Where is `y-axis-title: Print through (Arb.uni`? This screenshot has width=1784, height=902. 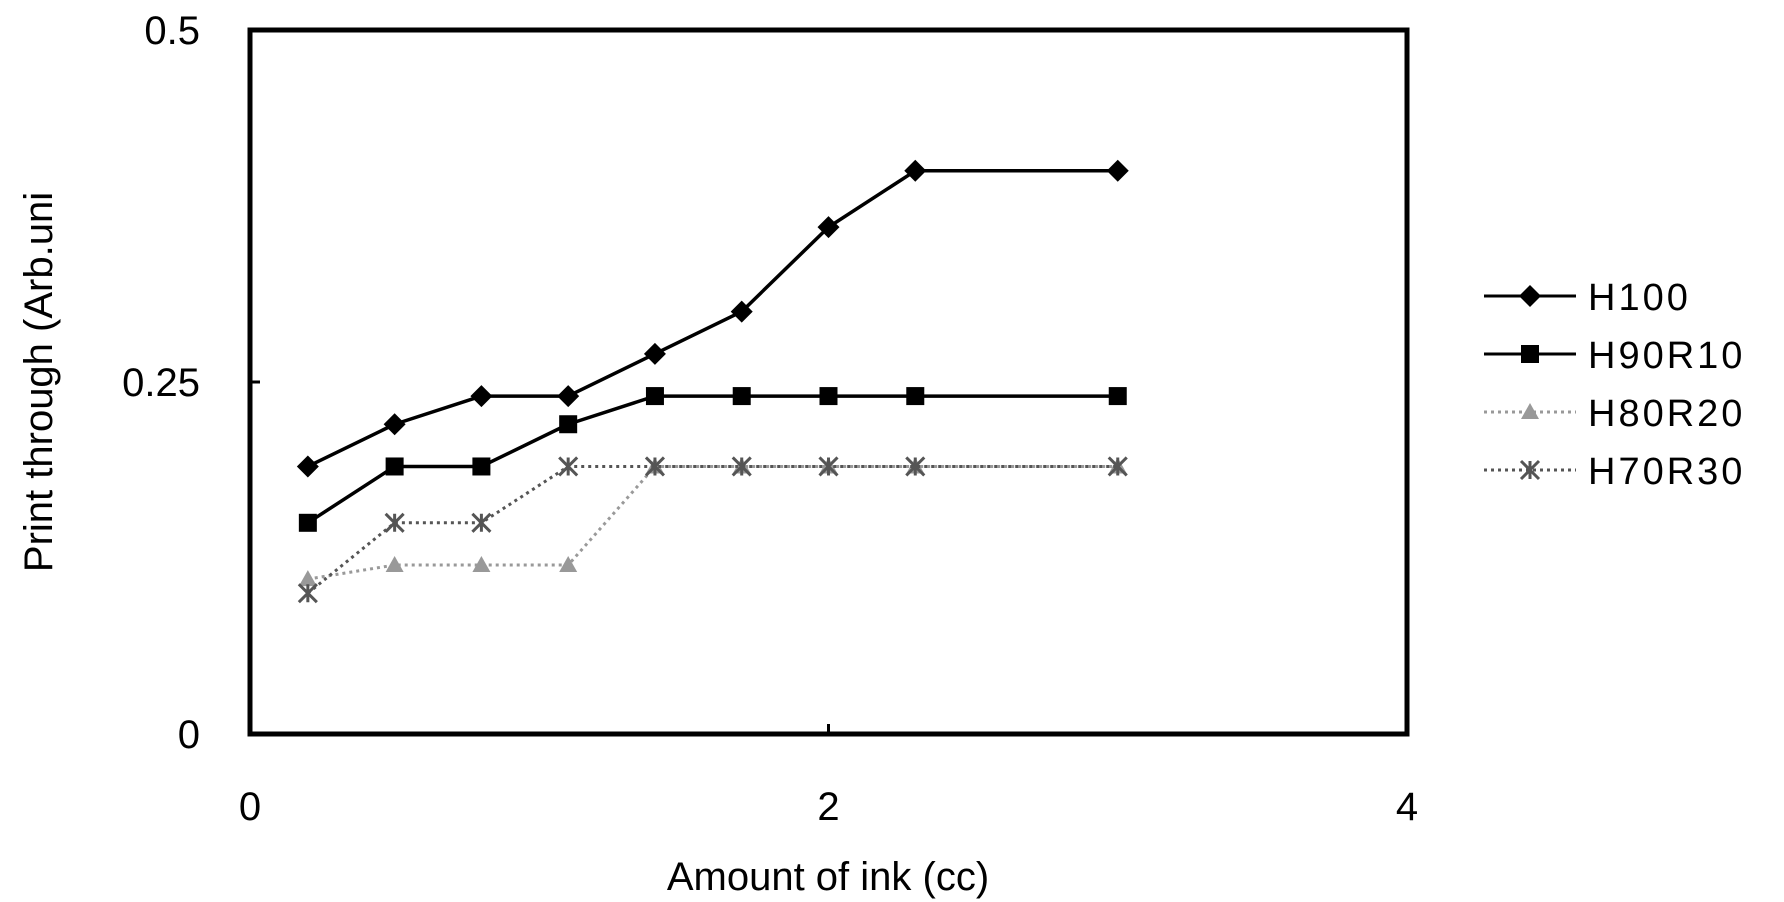
y-axis-title: Print through (Arb.uni is located at coordinates (39, 382).